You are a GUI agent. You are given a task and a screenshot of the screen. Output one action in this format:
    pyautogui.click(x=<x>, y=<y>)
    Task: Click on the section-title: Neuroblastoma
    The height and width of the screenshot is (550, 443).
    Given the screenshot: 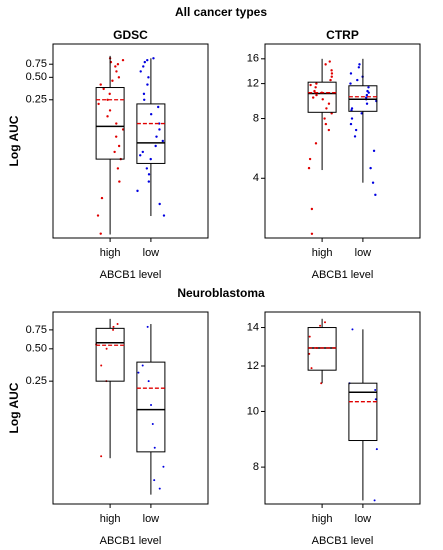 What is the action you would take?
    pyautogui.click(x=221, y=293)
    